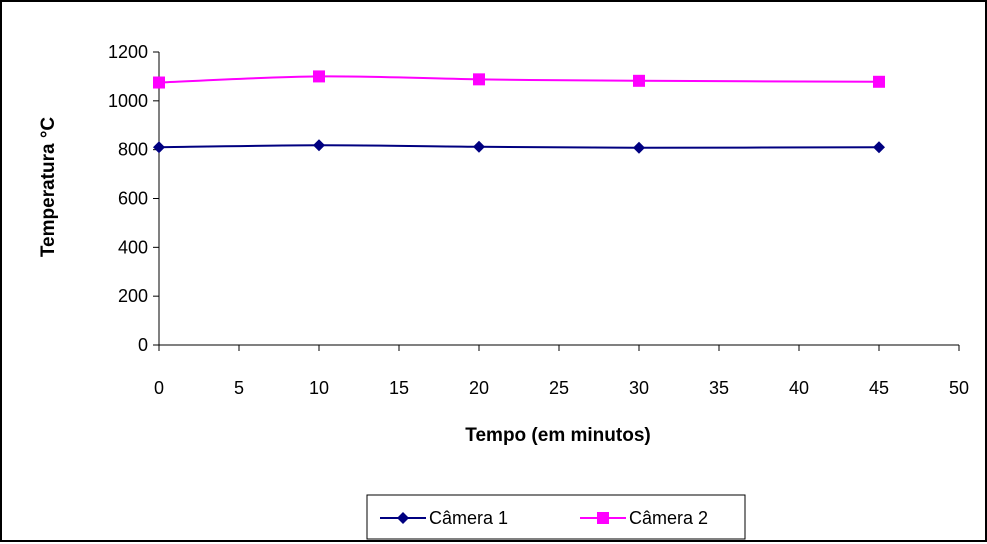 Image resolution: width=987 pixels, height=544 pixels. I want to click on legend-label: Câmera 1, so click(468, 518).